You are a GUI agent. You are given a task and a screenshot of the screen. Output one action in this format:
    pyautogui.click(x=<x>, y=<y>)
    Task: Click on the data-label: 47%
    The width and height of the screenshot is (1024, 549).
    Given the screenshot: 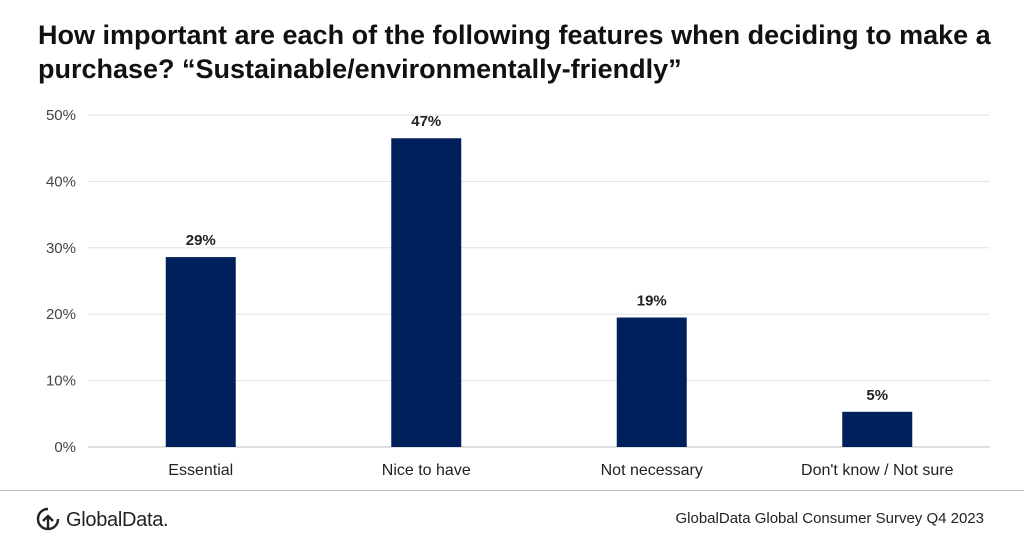 What is the action you would take?
    pyautogui.click(x=426, y=121)
    